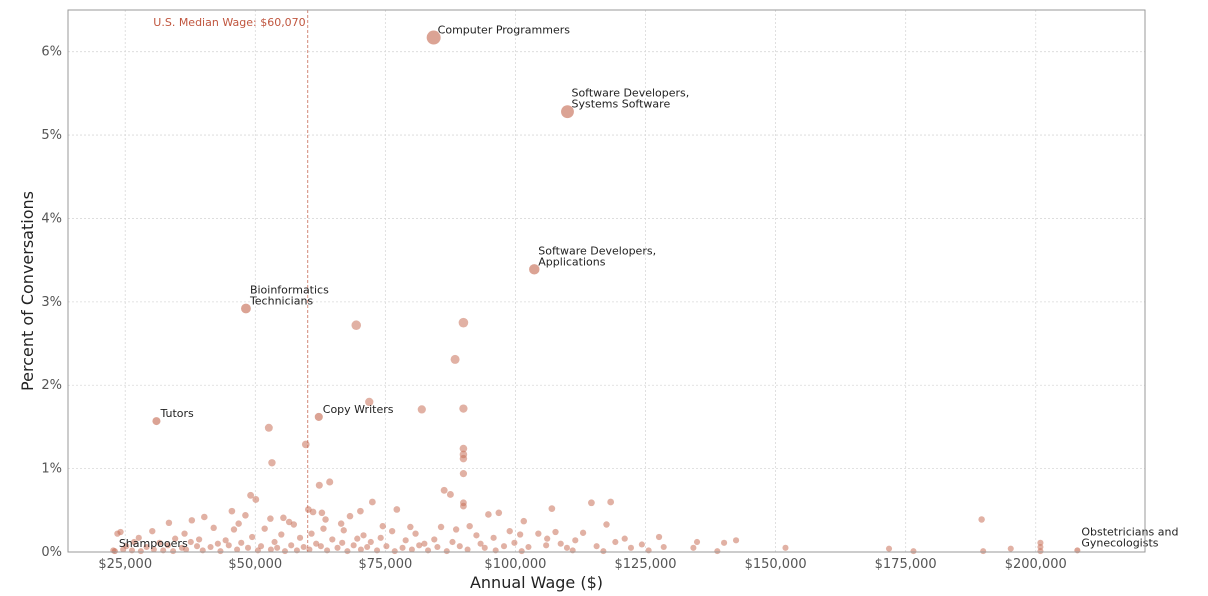 Image resolution: width=1208 pixels, height=596 pixels. Describe the element at coordinates (906, 564) in the screenshot. I see `x-tick-label: $175,000` at that location.